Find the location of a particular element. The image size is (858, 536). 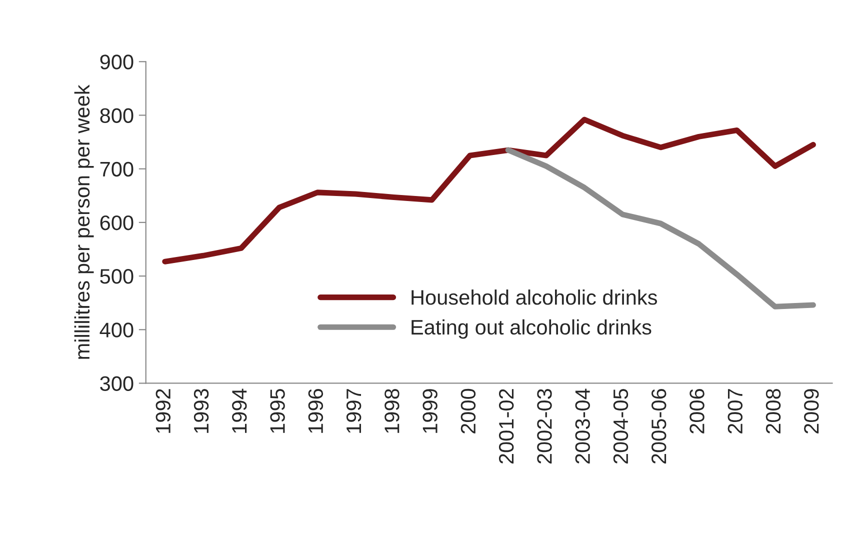

y-tick-label: 300 is located at coordinates (117, 383).